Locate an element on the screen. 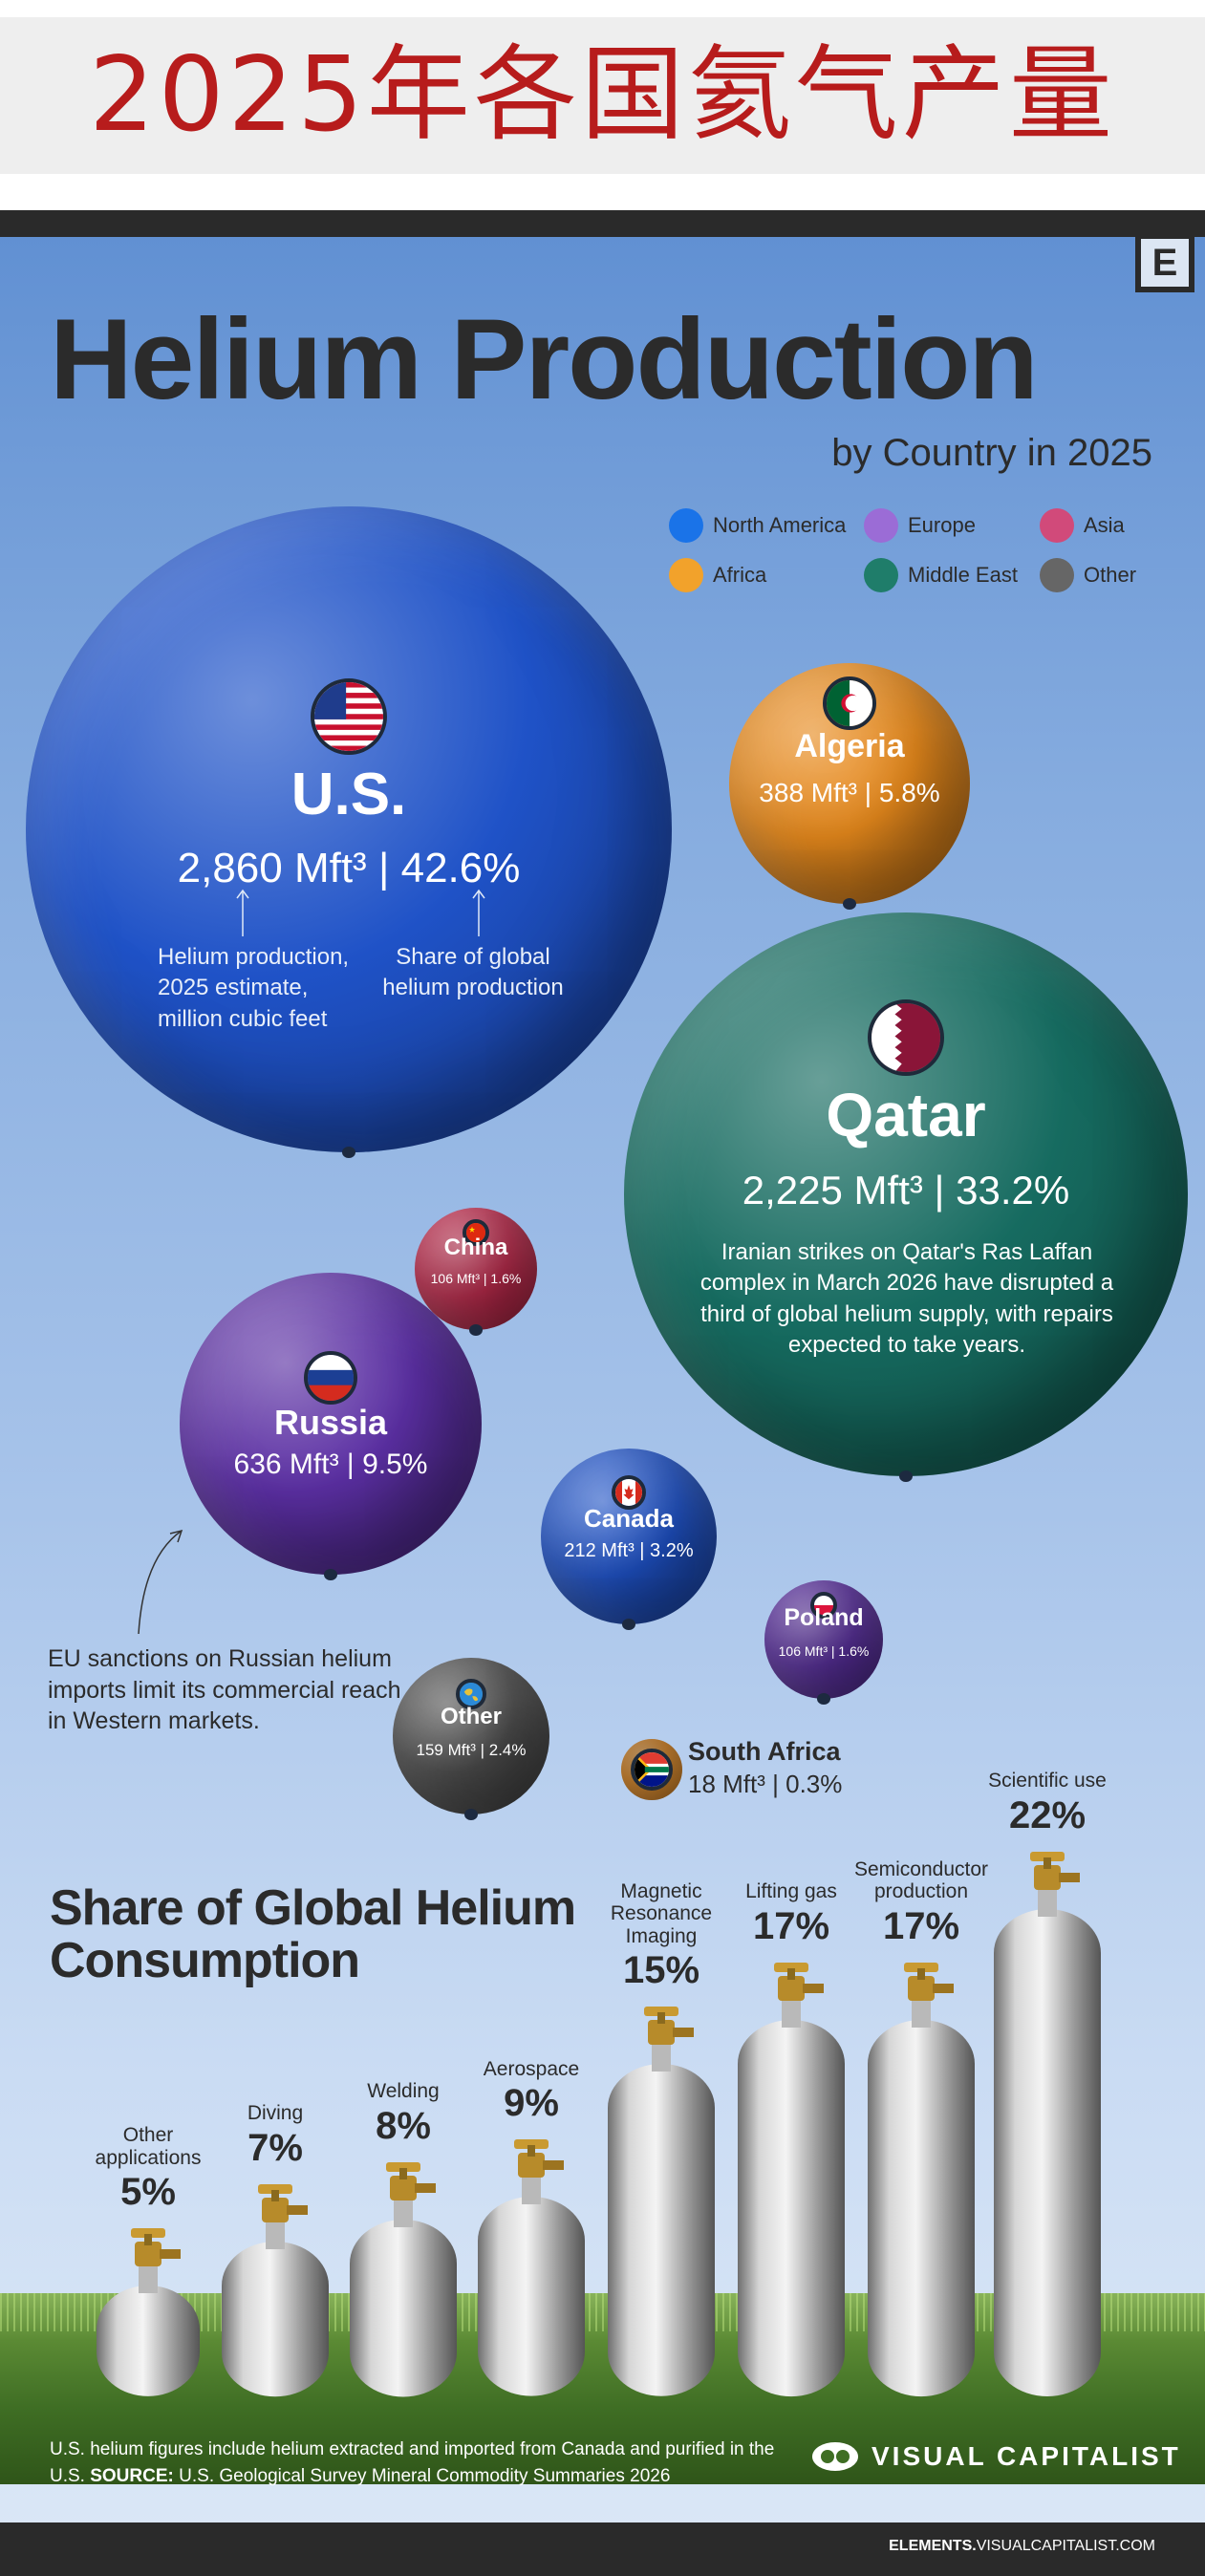 The height and width of the screenshot is (2576, 1205). main-title: Helium Production is located at coordinates (545, 359).